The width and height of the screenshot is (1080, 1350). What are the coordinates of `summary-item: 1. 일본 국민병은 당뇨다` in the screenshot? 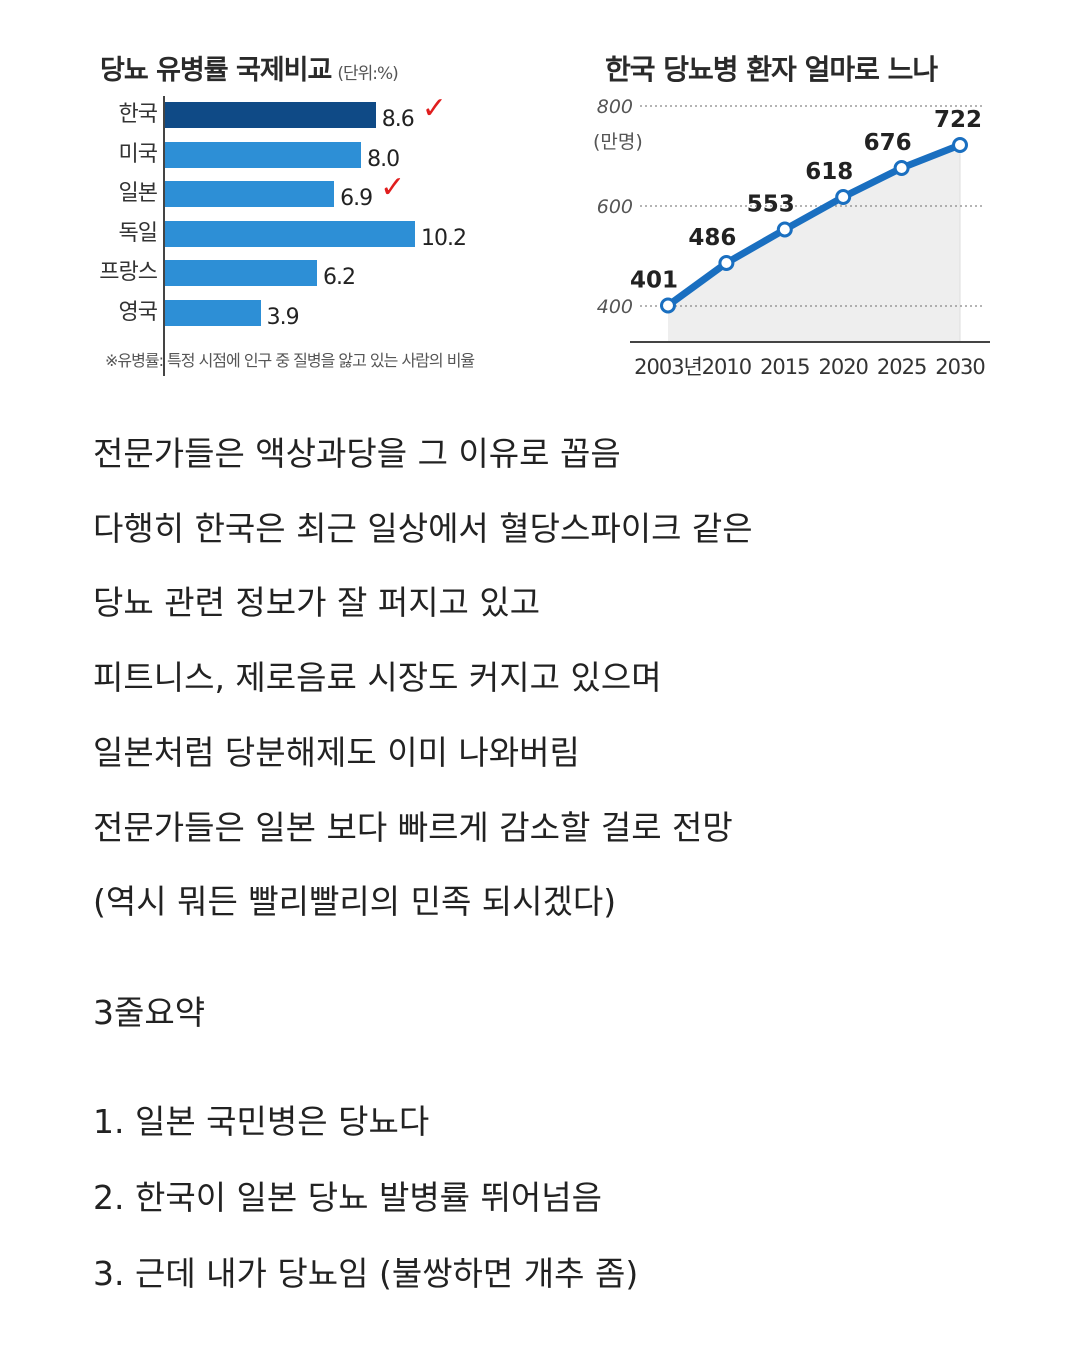 It's located at (261, 1121).